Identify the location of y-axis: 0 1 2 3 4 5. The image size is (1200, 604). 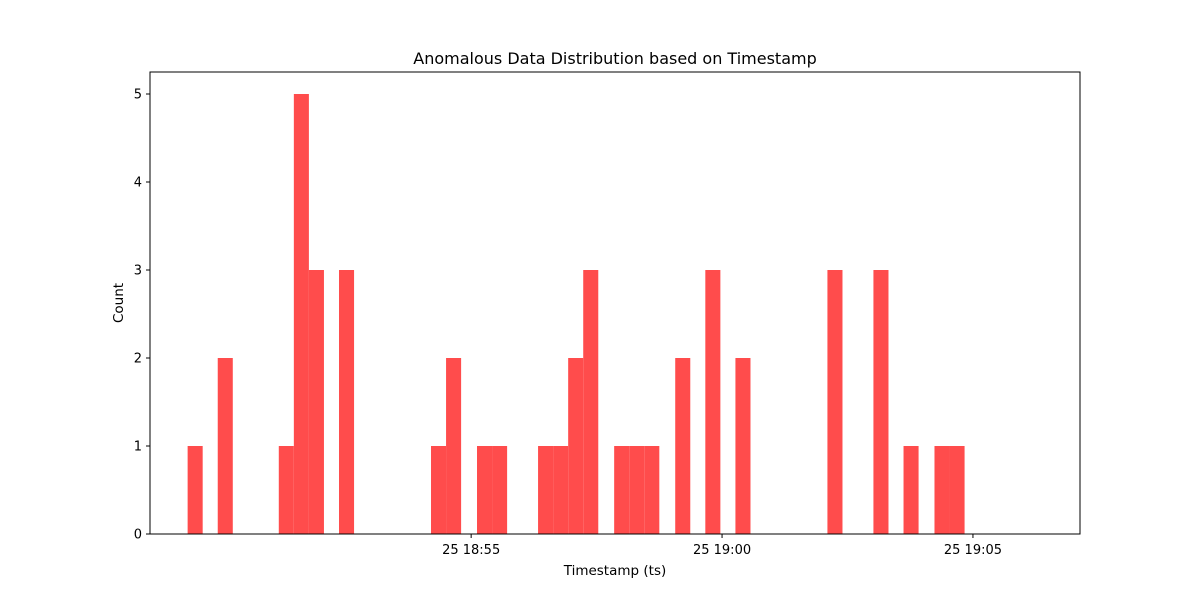
(142, 315).